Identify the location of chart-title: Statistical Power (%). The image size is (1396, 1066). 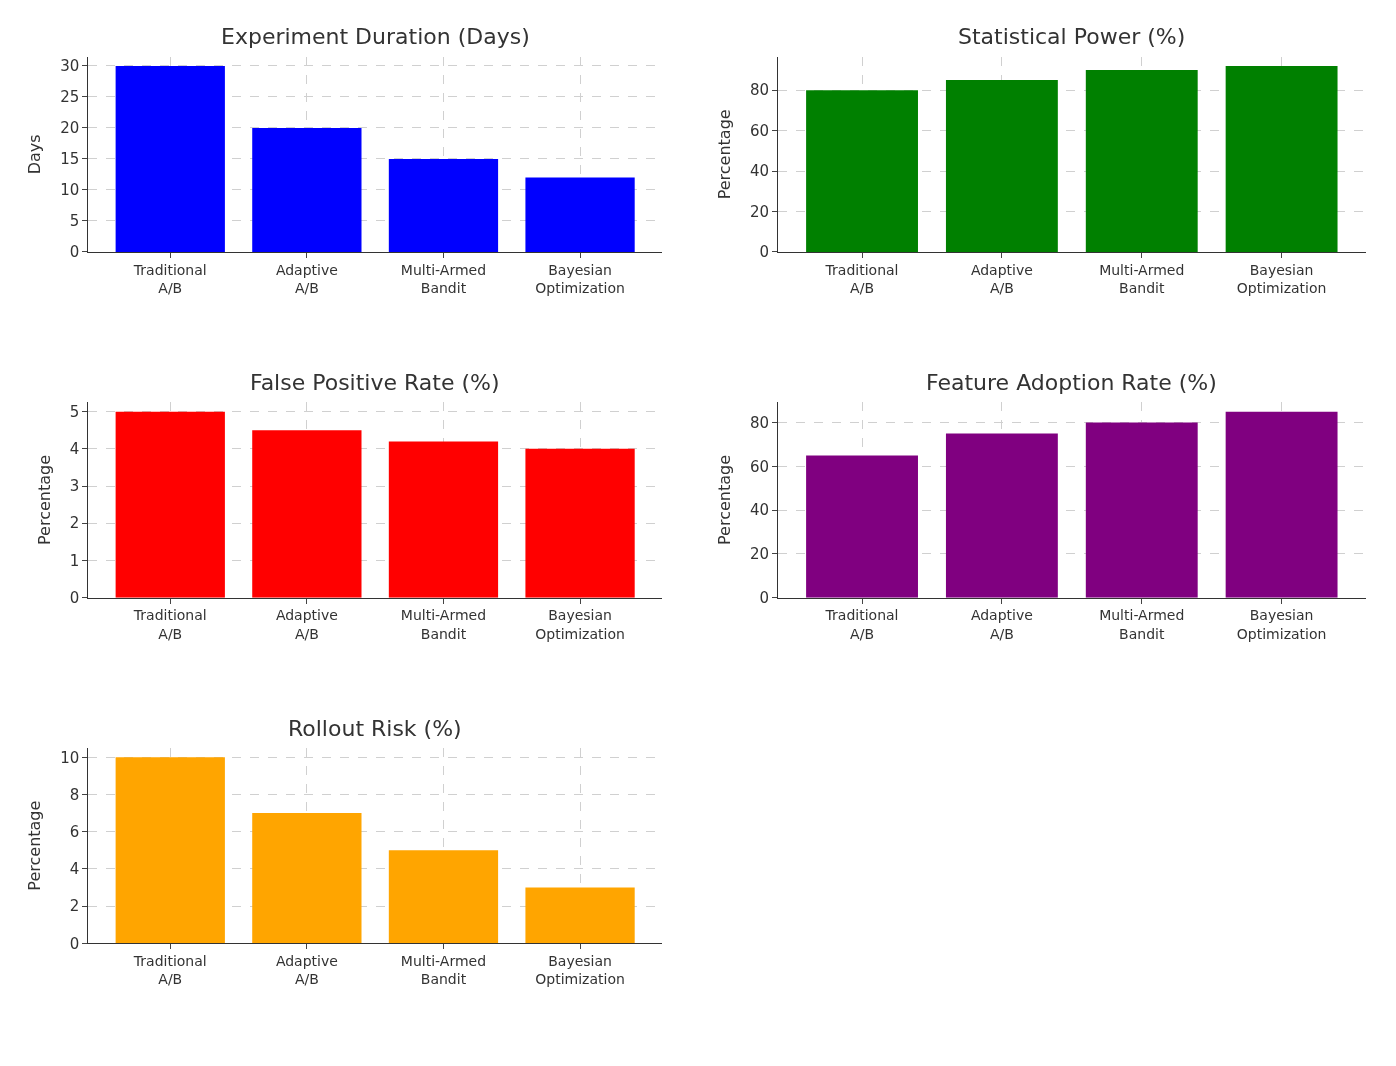
(1072, 36).